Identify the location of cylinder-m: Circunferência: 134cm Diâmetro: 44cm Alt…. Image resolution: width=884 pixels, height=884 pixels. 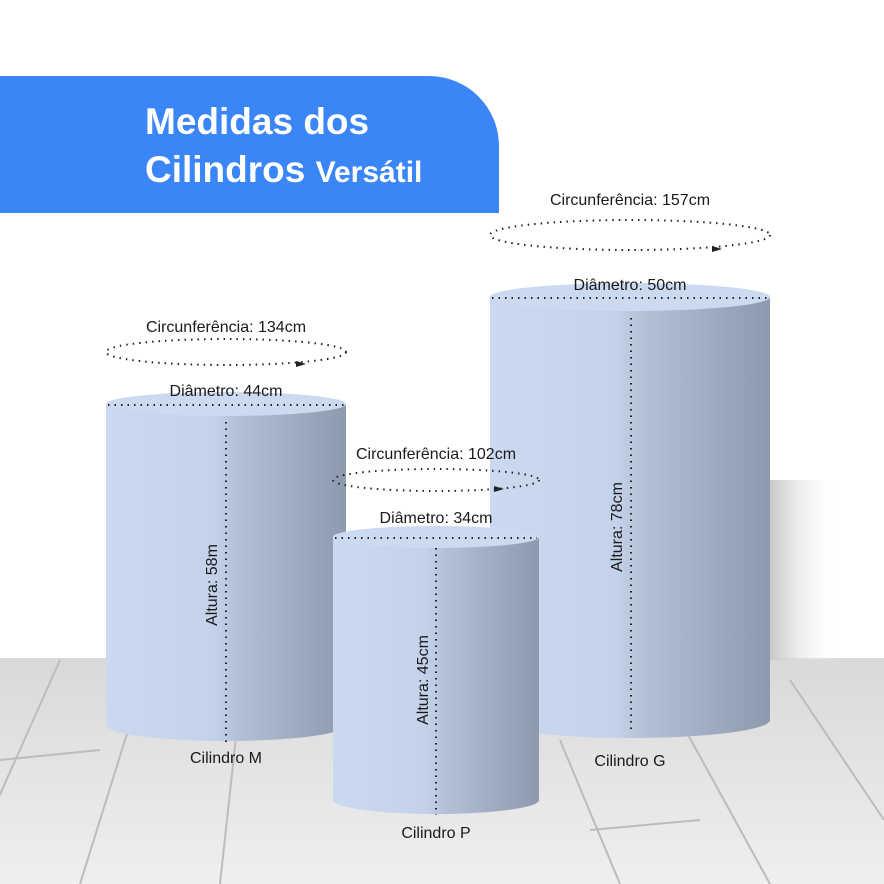
(226, 543).